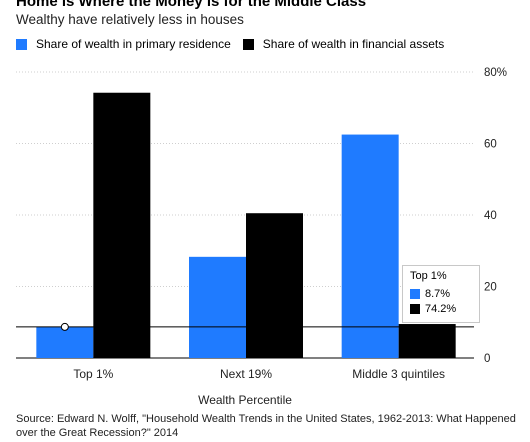  Describe the element at coordinates (398, 374) in the screenshot. I see `x-tick-label: Middle 3 quintiles` at that location.